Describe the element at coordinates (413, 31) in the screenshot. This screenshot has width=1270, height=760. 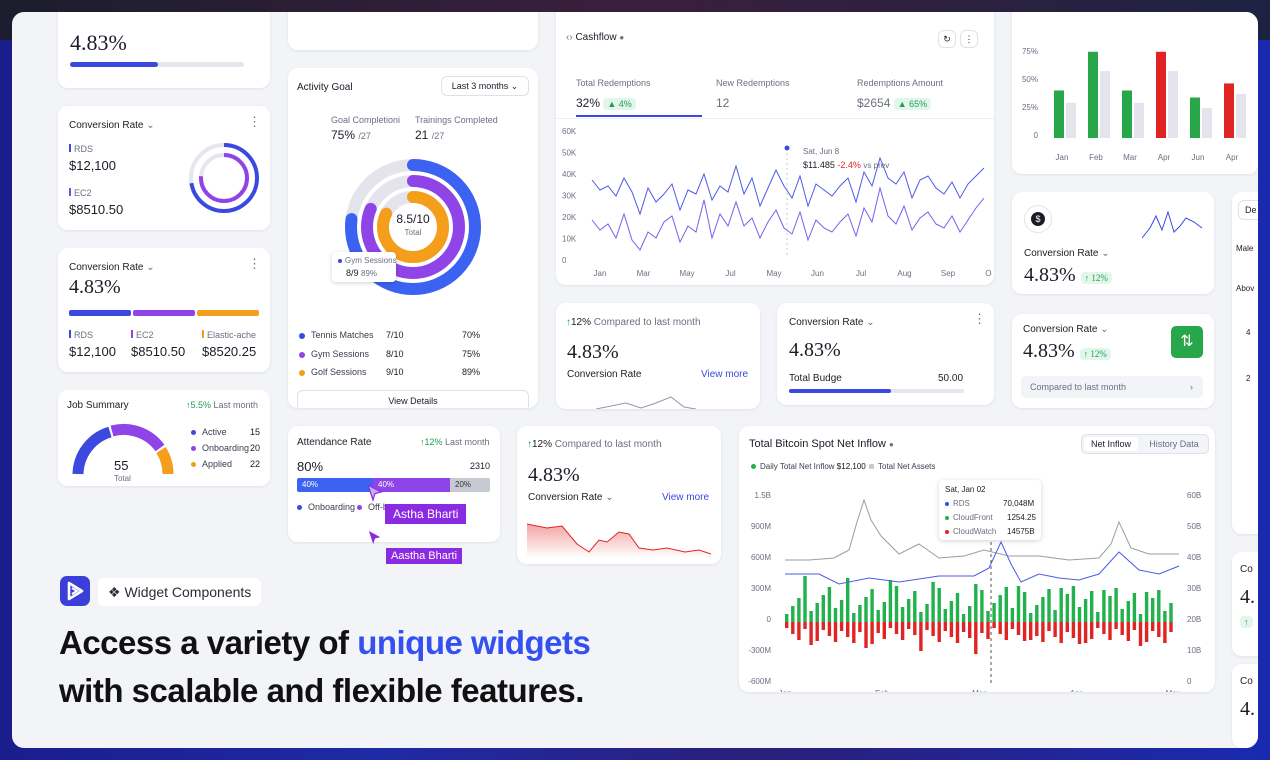
I see `partial-card` at that location.